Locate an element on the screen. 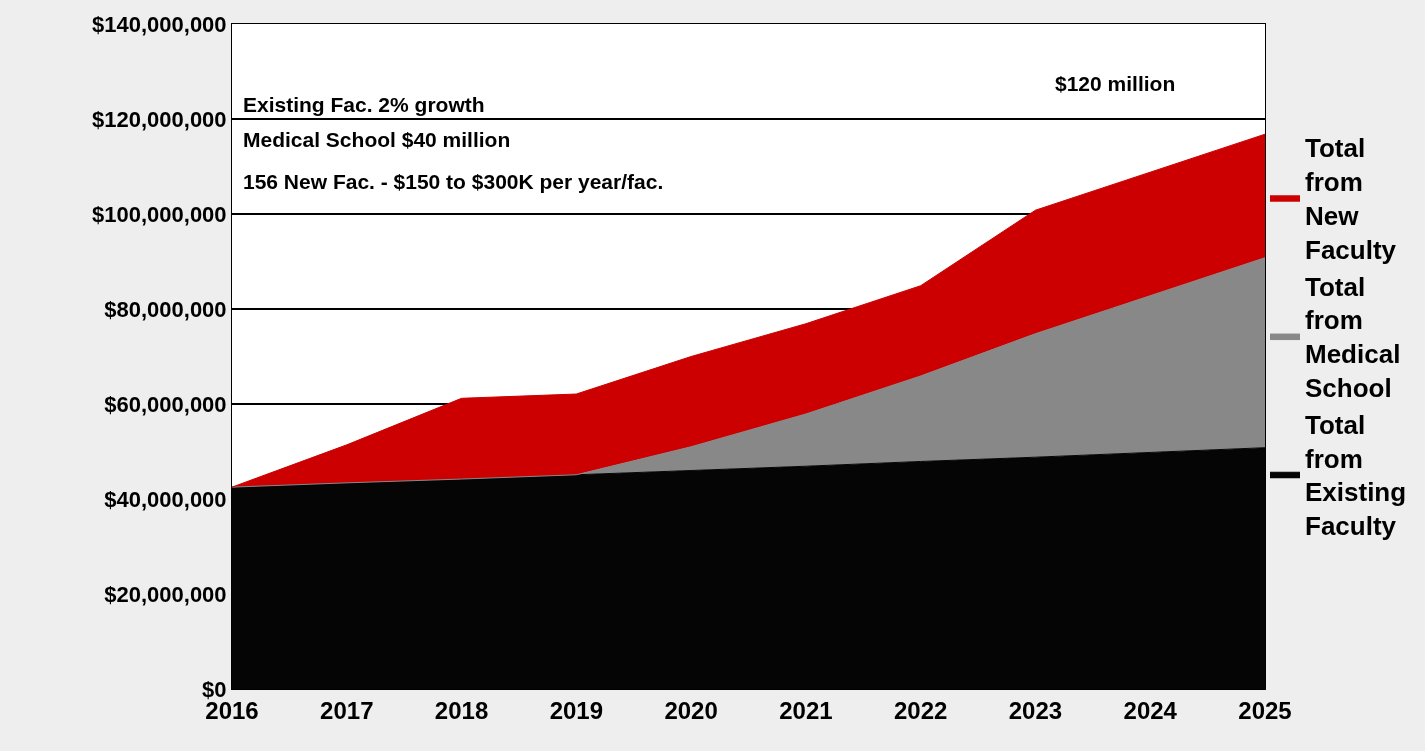 Image resolution: width=1425 pixels, height=751 pixels. x-tick-label: 2025 is located at coordinates (1265, 710).